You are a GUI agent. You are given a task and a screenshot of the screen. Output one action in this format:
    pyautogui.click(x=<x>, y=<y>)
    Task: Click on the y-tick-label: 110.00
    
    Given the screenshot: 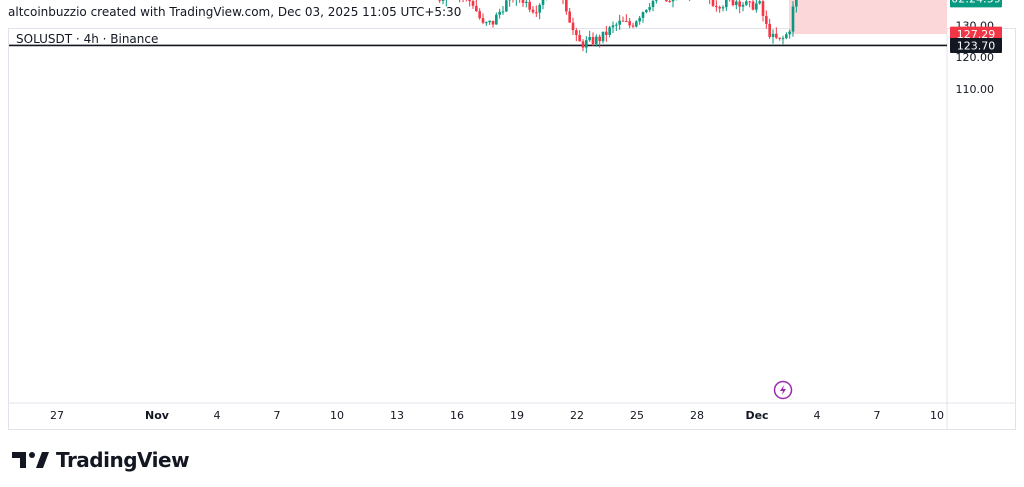 What is the action you would take?
    pyautogui.click(x=975, y=89)
    